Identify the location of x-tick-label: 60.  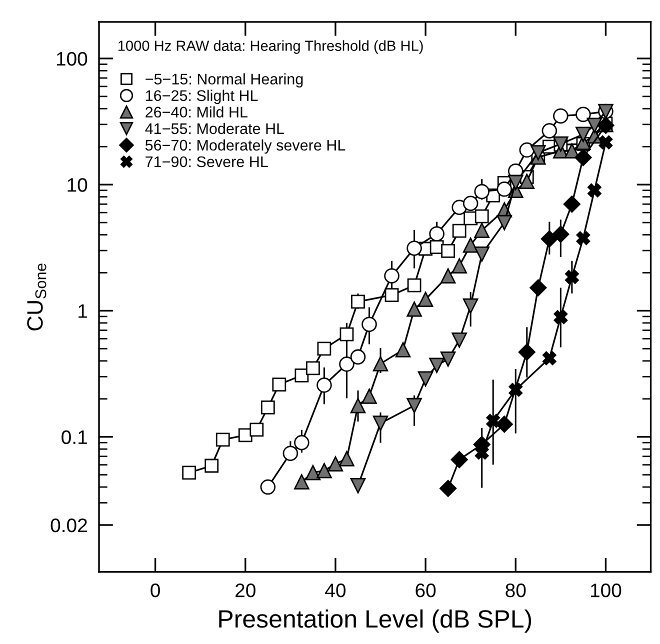
(426, 590).